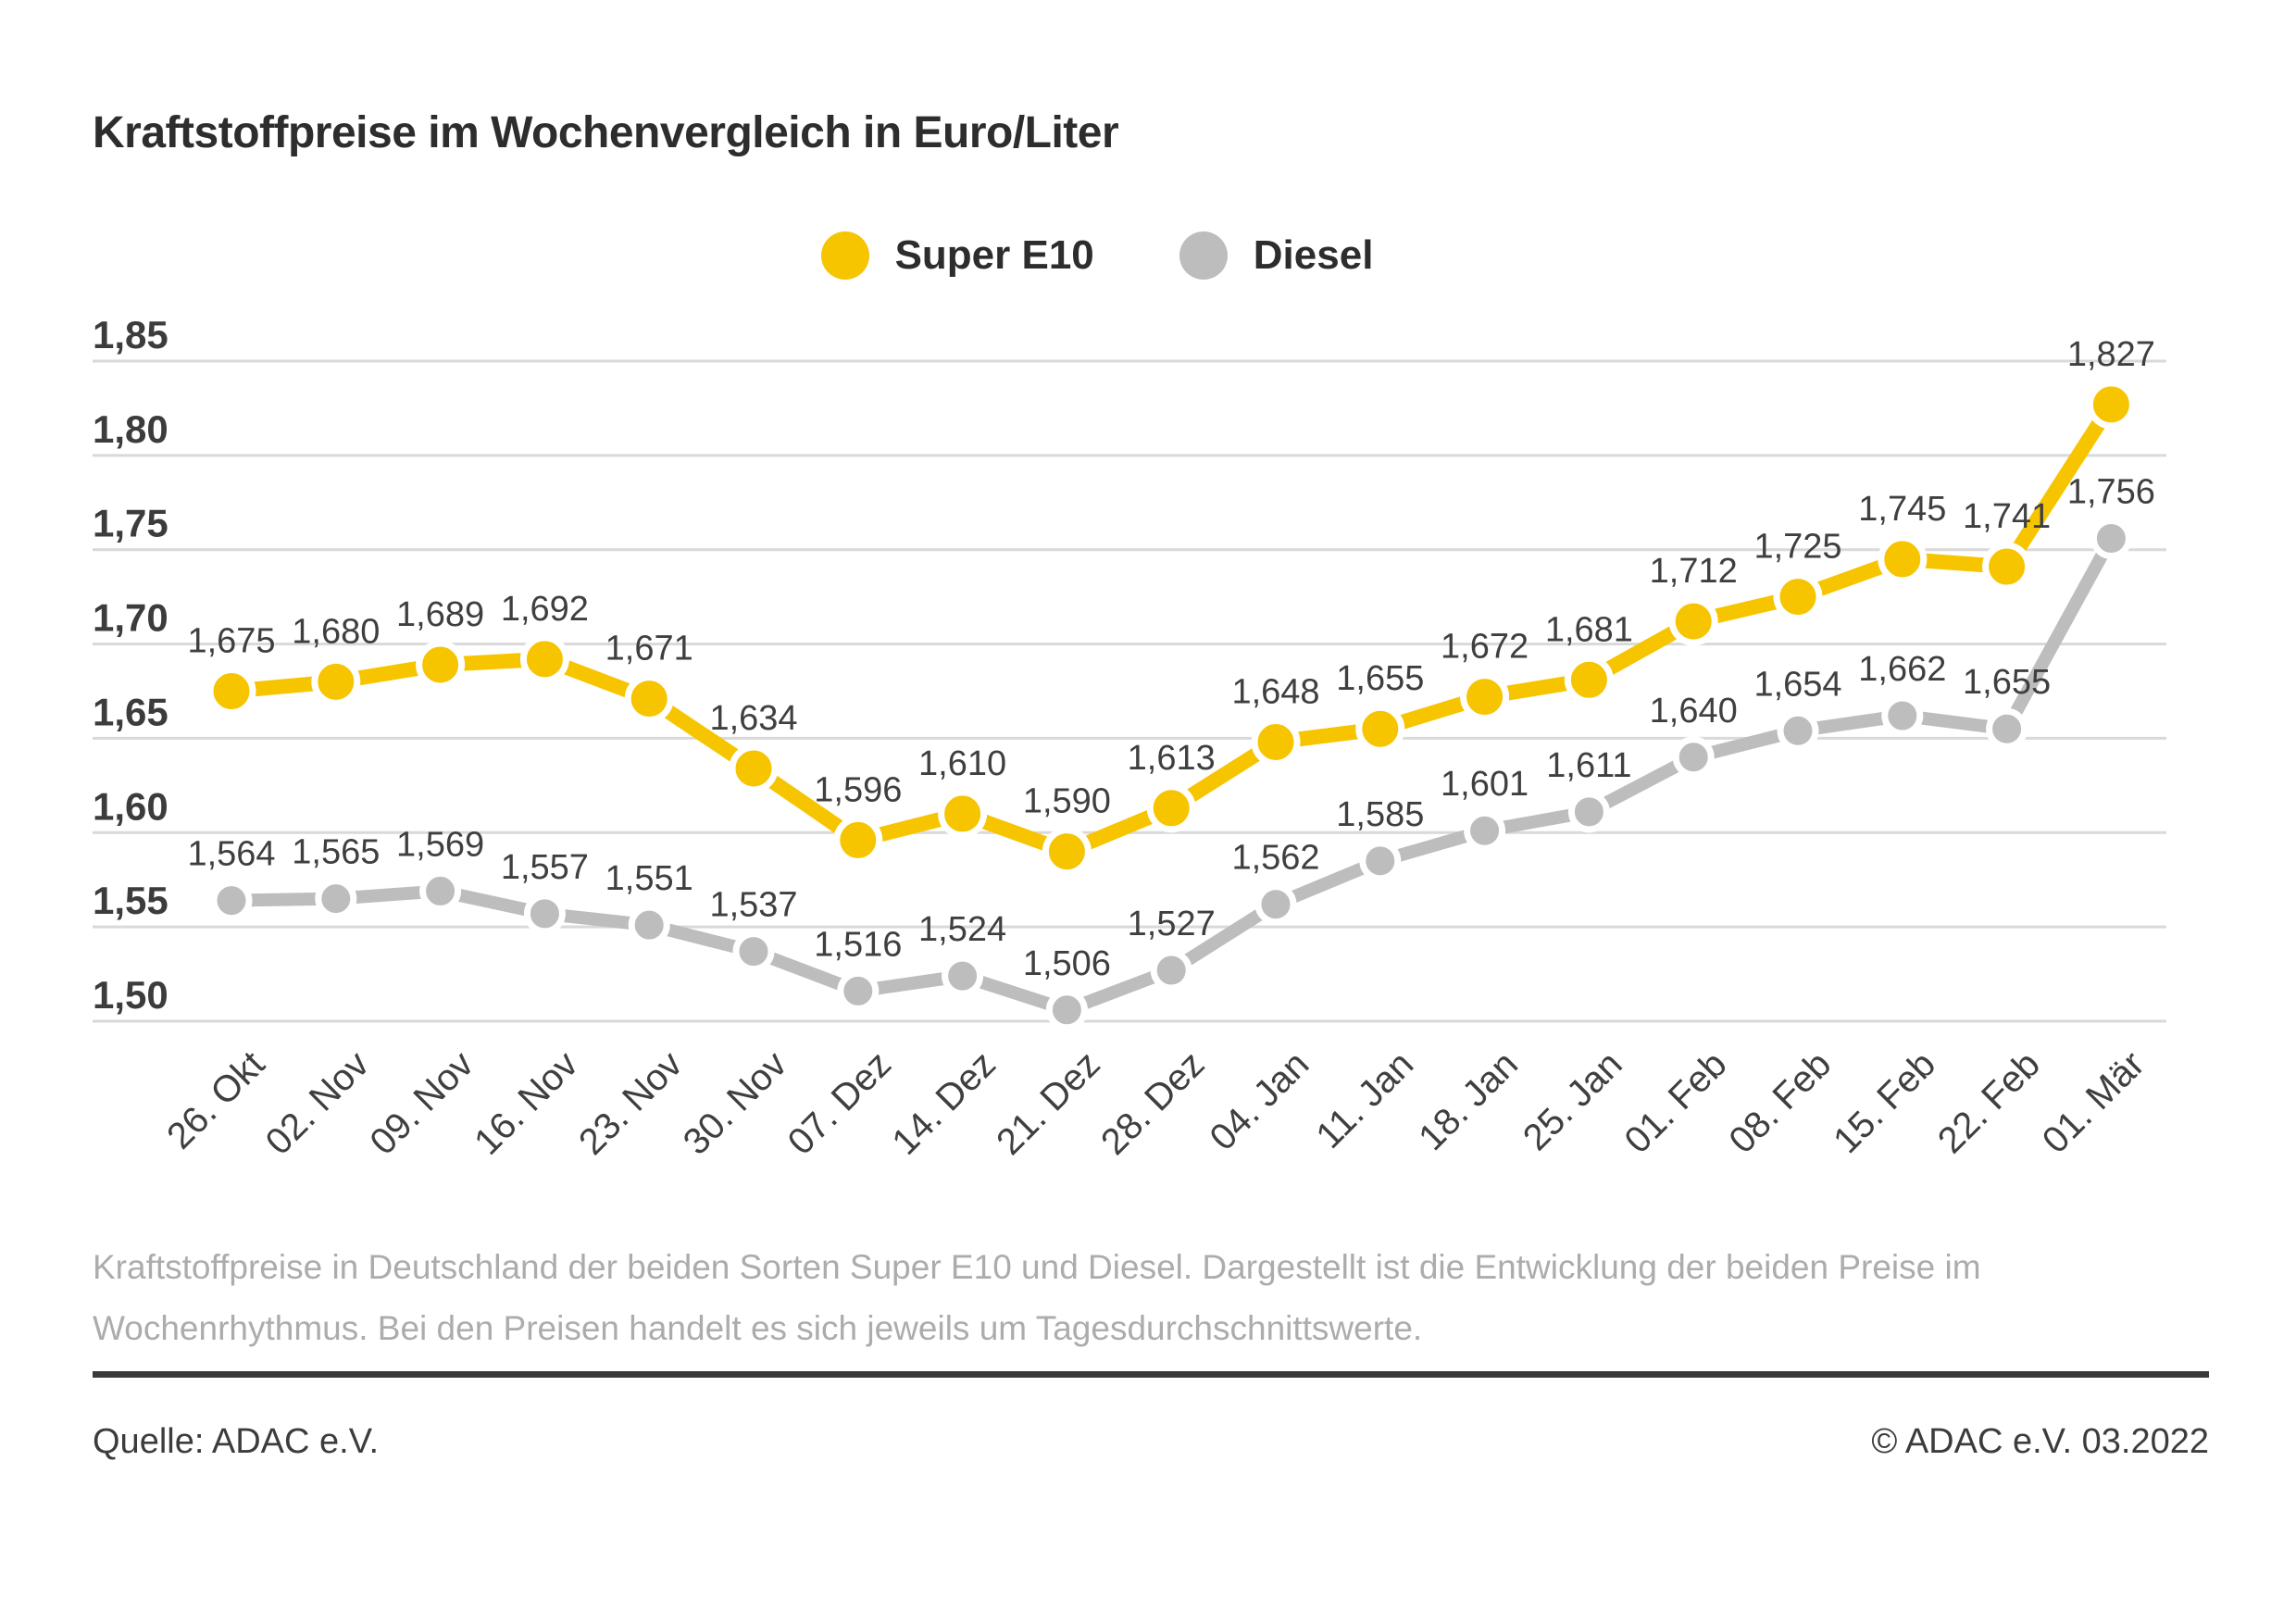 This screenshot has width=2296, height=1611. Describe the element at coordinates (1797, 684) in the screenshot. I see `diesel-data-point-label: 1,654` at that location.